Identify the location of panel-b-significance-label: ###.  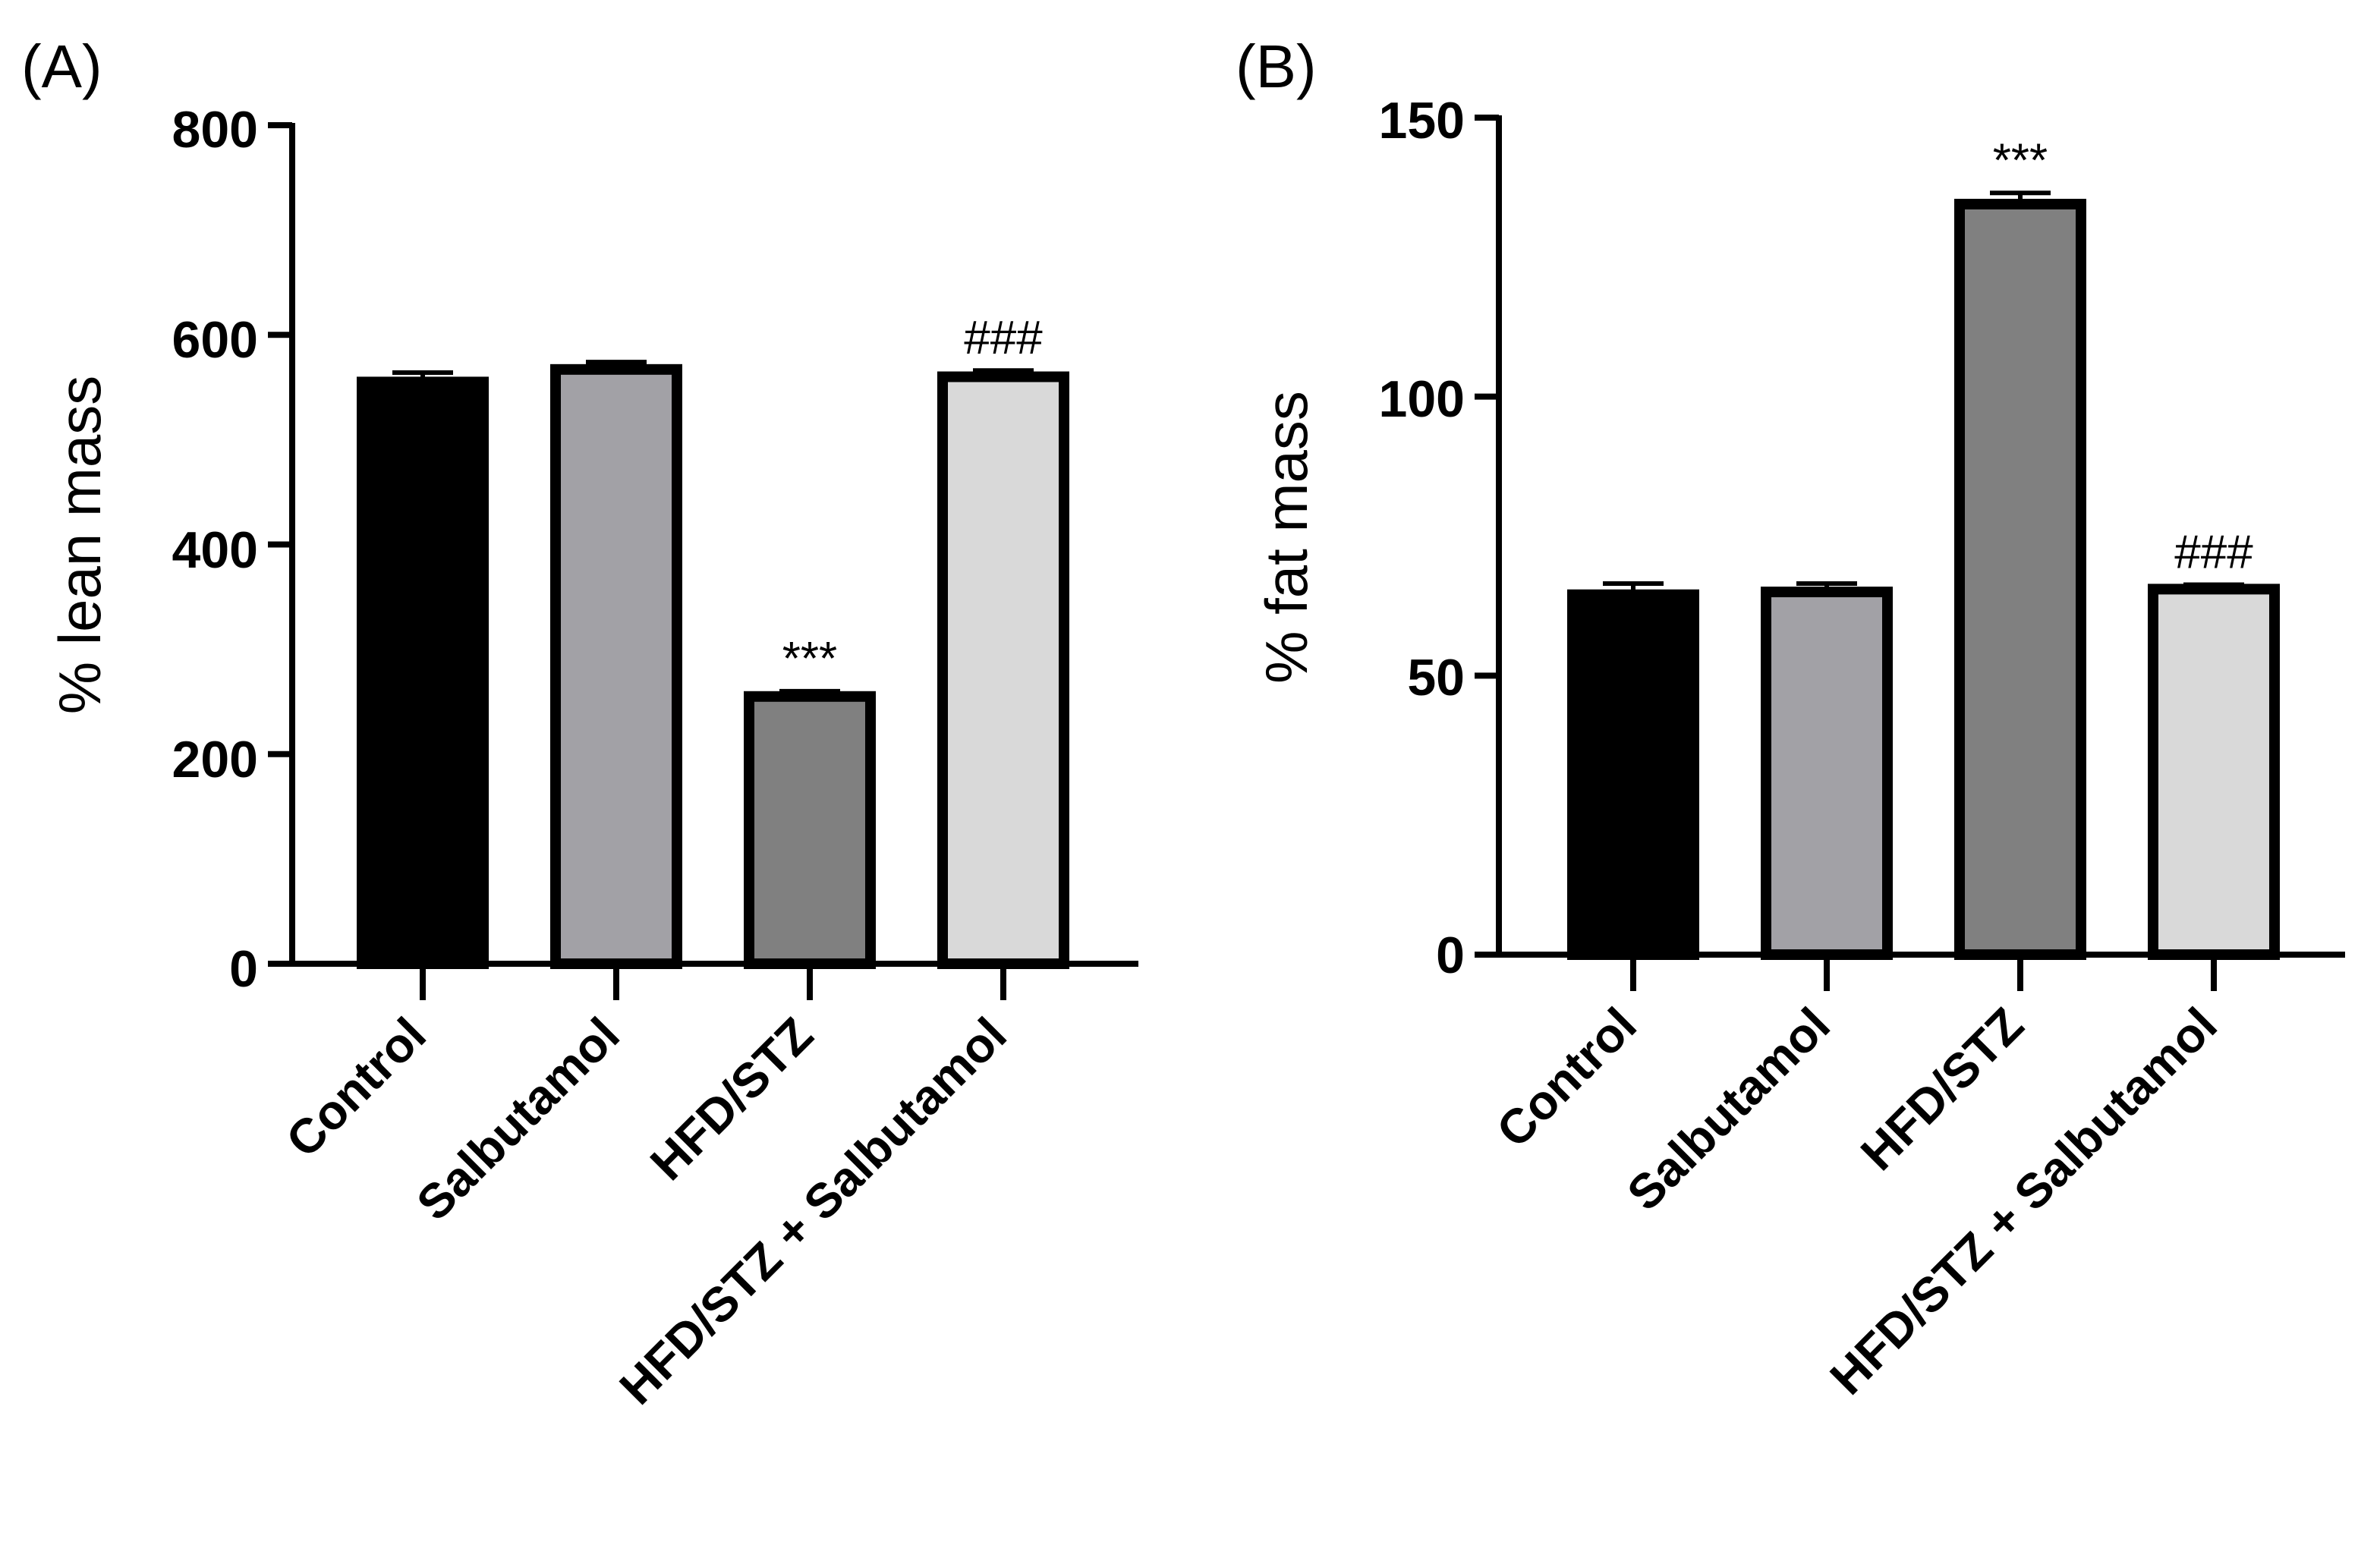
(2213, 552).